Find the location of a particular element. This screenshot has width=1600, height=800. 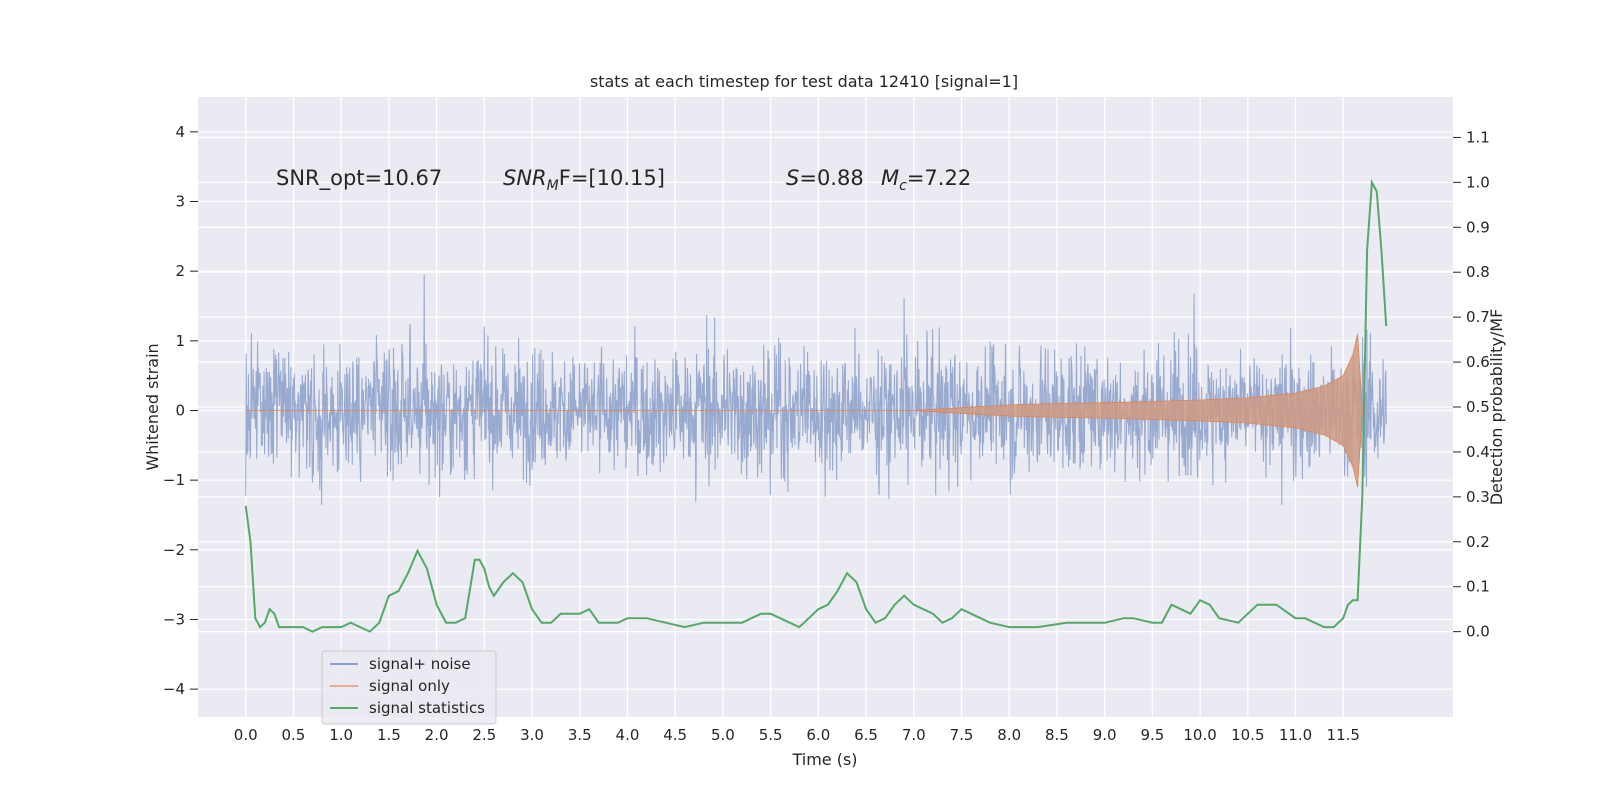

y-tick-label: 4 is located at coordinates (180, 132).